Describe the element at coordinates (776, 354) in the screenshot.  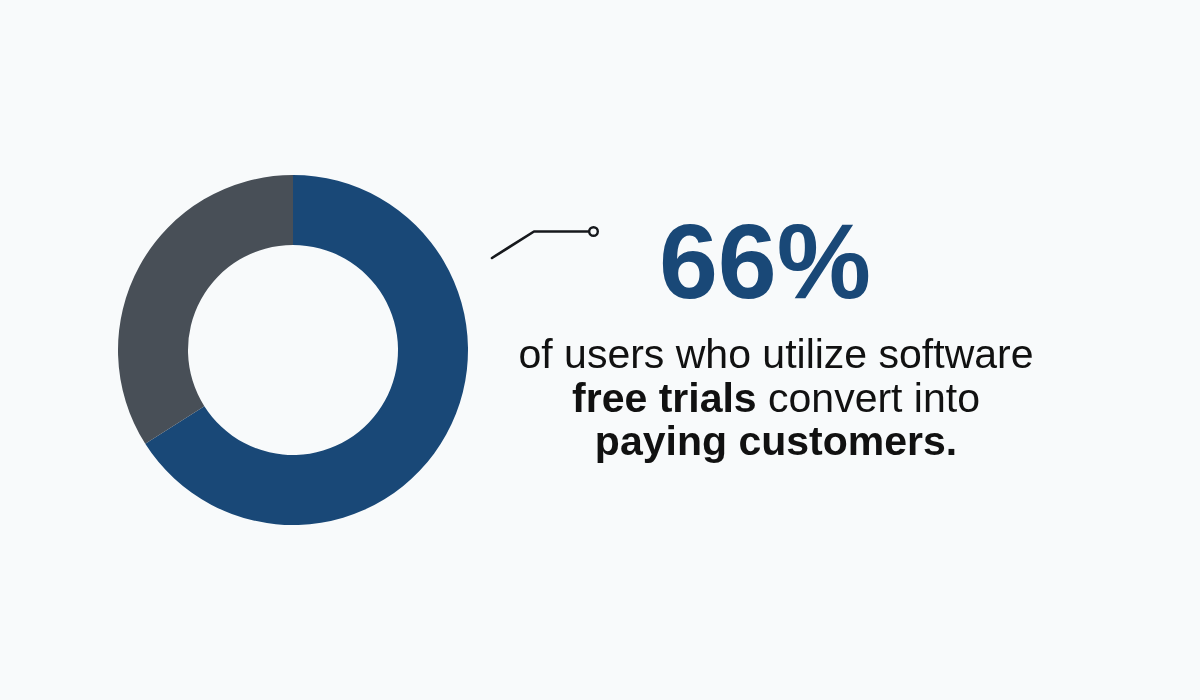
I see `text: of users who utilize software` at that location.